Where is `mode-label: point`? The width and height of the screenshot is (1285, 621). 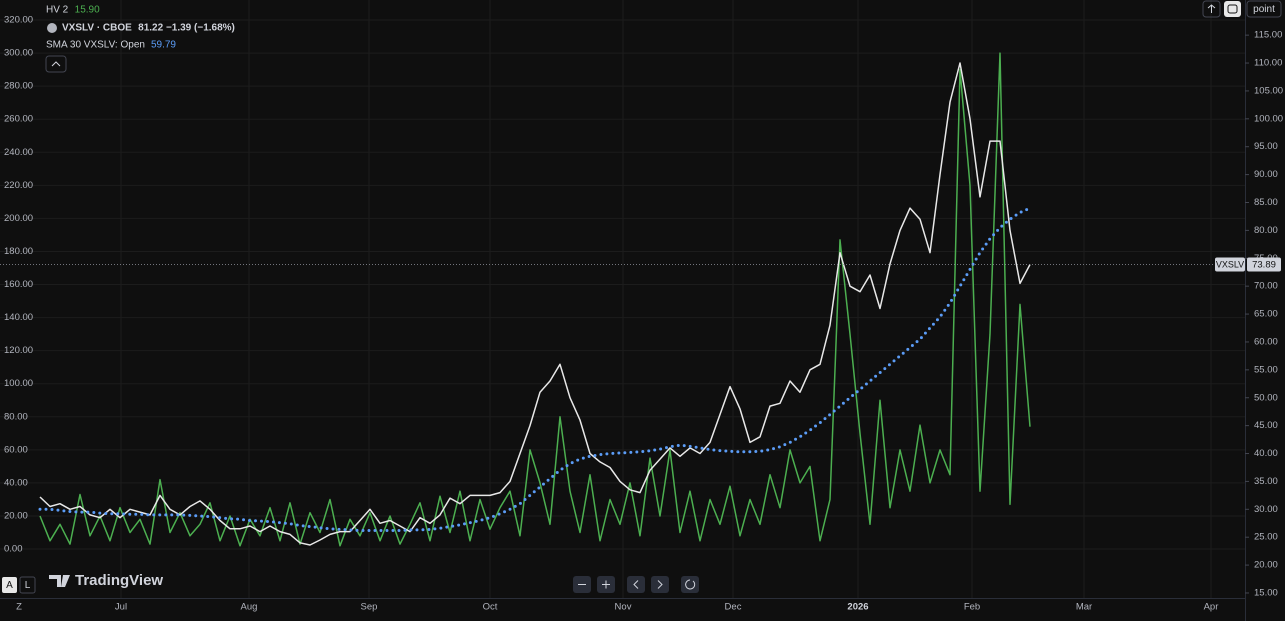
mode-label: point is located at coordinates (1264, 9).